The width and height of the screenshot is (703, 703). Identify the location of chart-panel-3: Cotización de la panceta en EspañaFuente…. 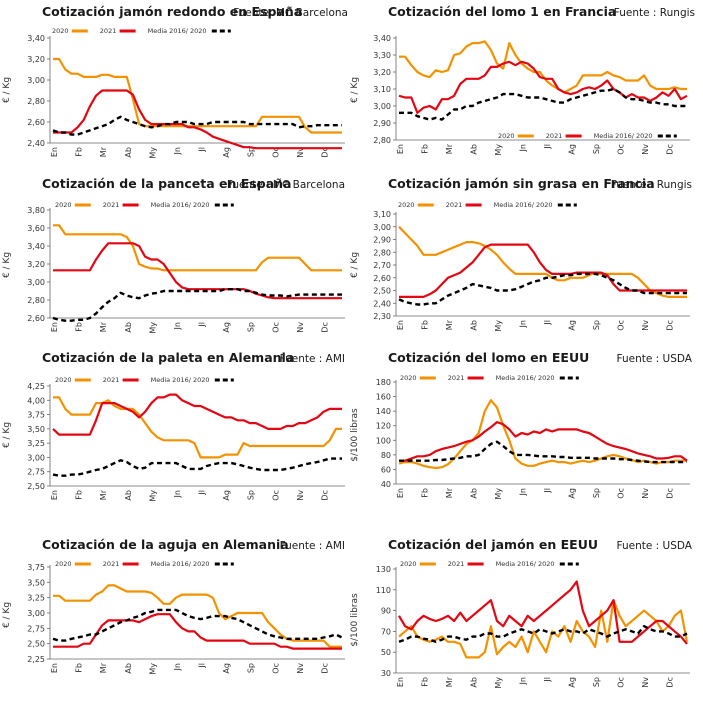
(173, 255).